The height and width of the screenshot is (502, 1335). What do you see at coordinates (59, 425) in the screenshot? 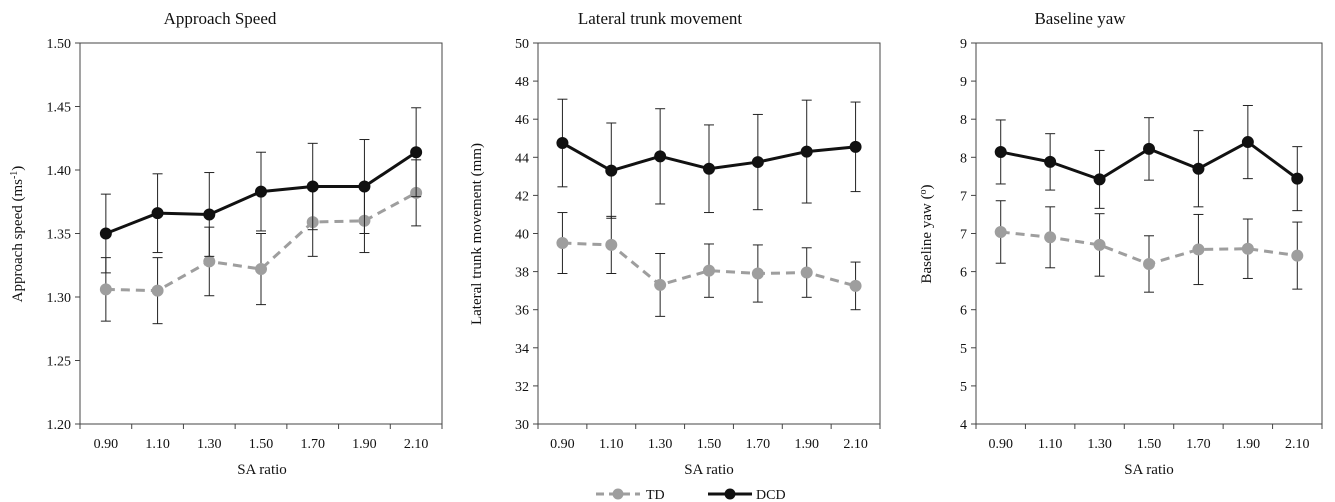
I see `y-tick-label: 1.20` at bounding box center [59, 425].